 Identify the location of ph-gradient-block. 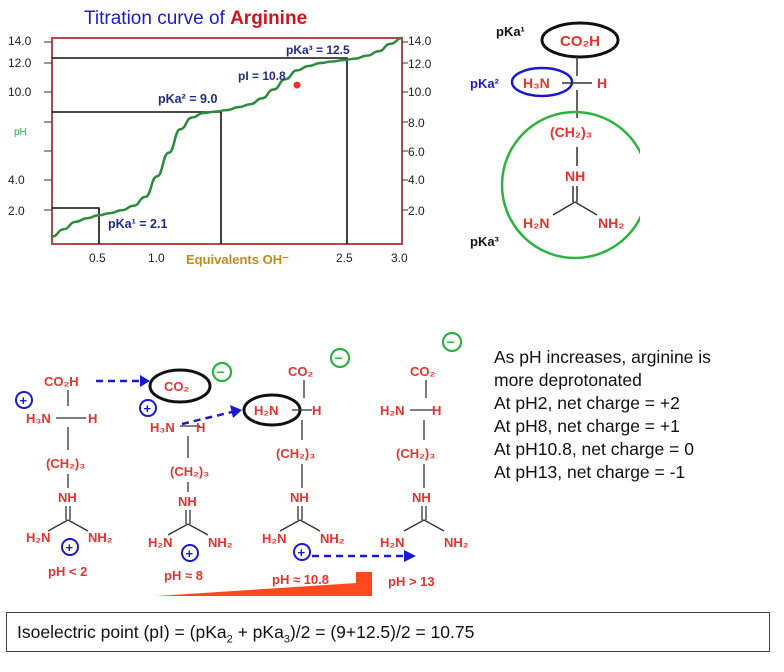
(364, 584).